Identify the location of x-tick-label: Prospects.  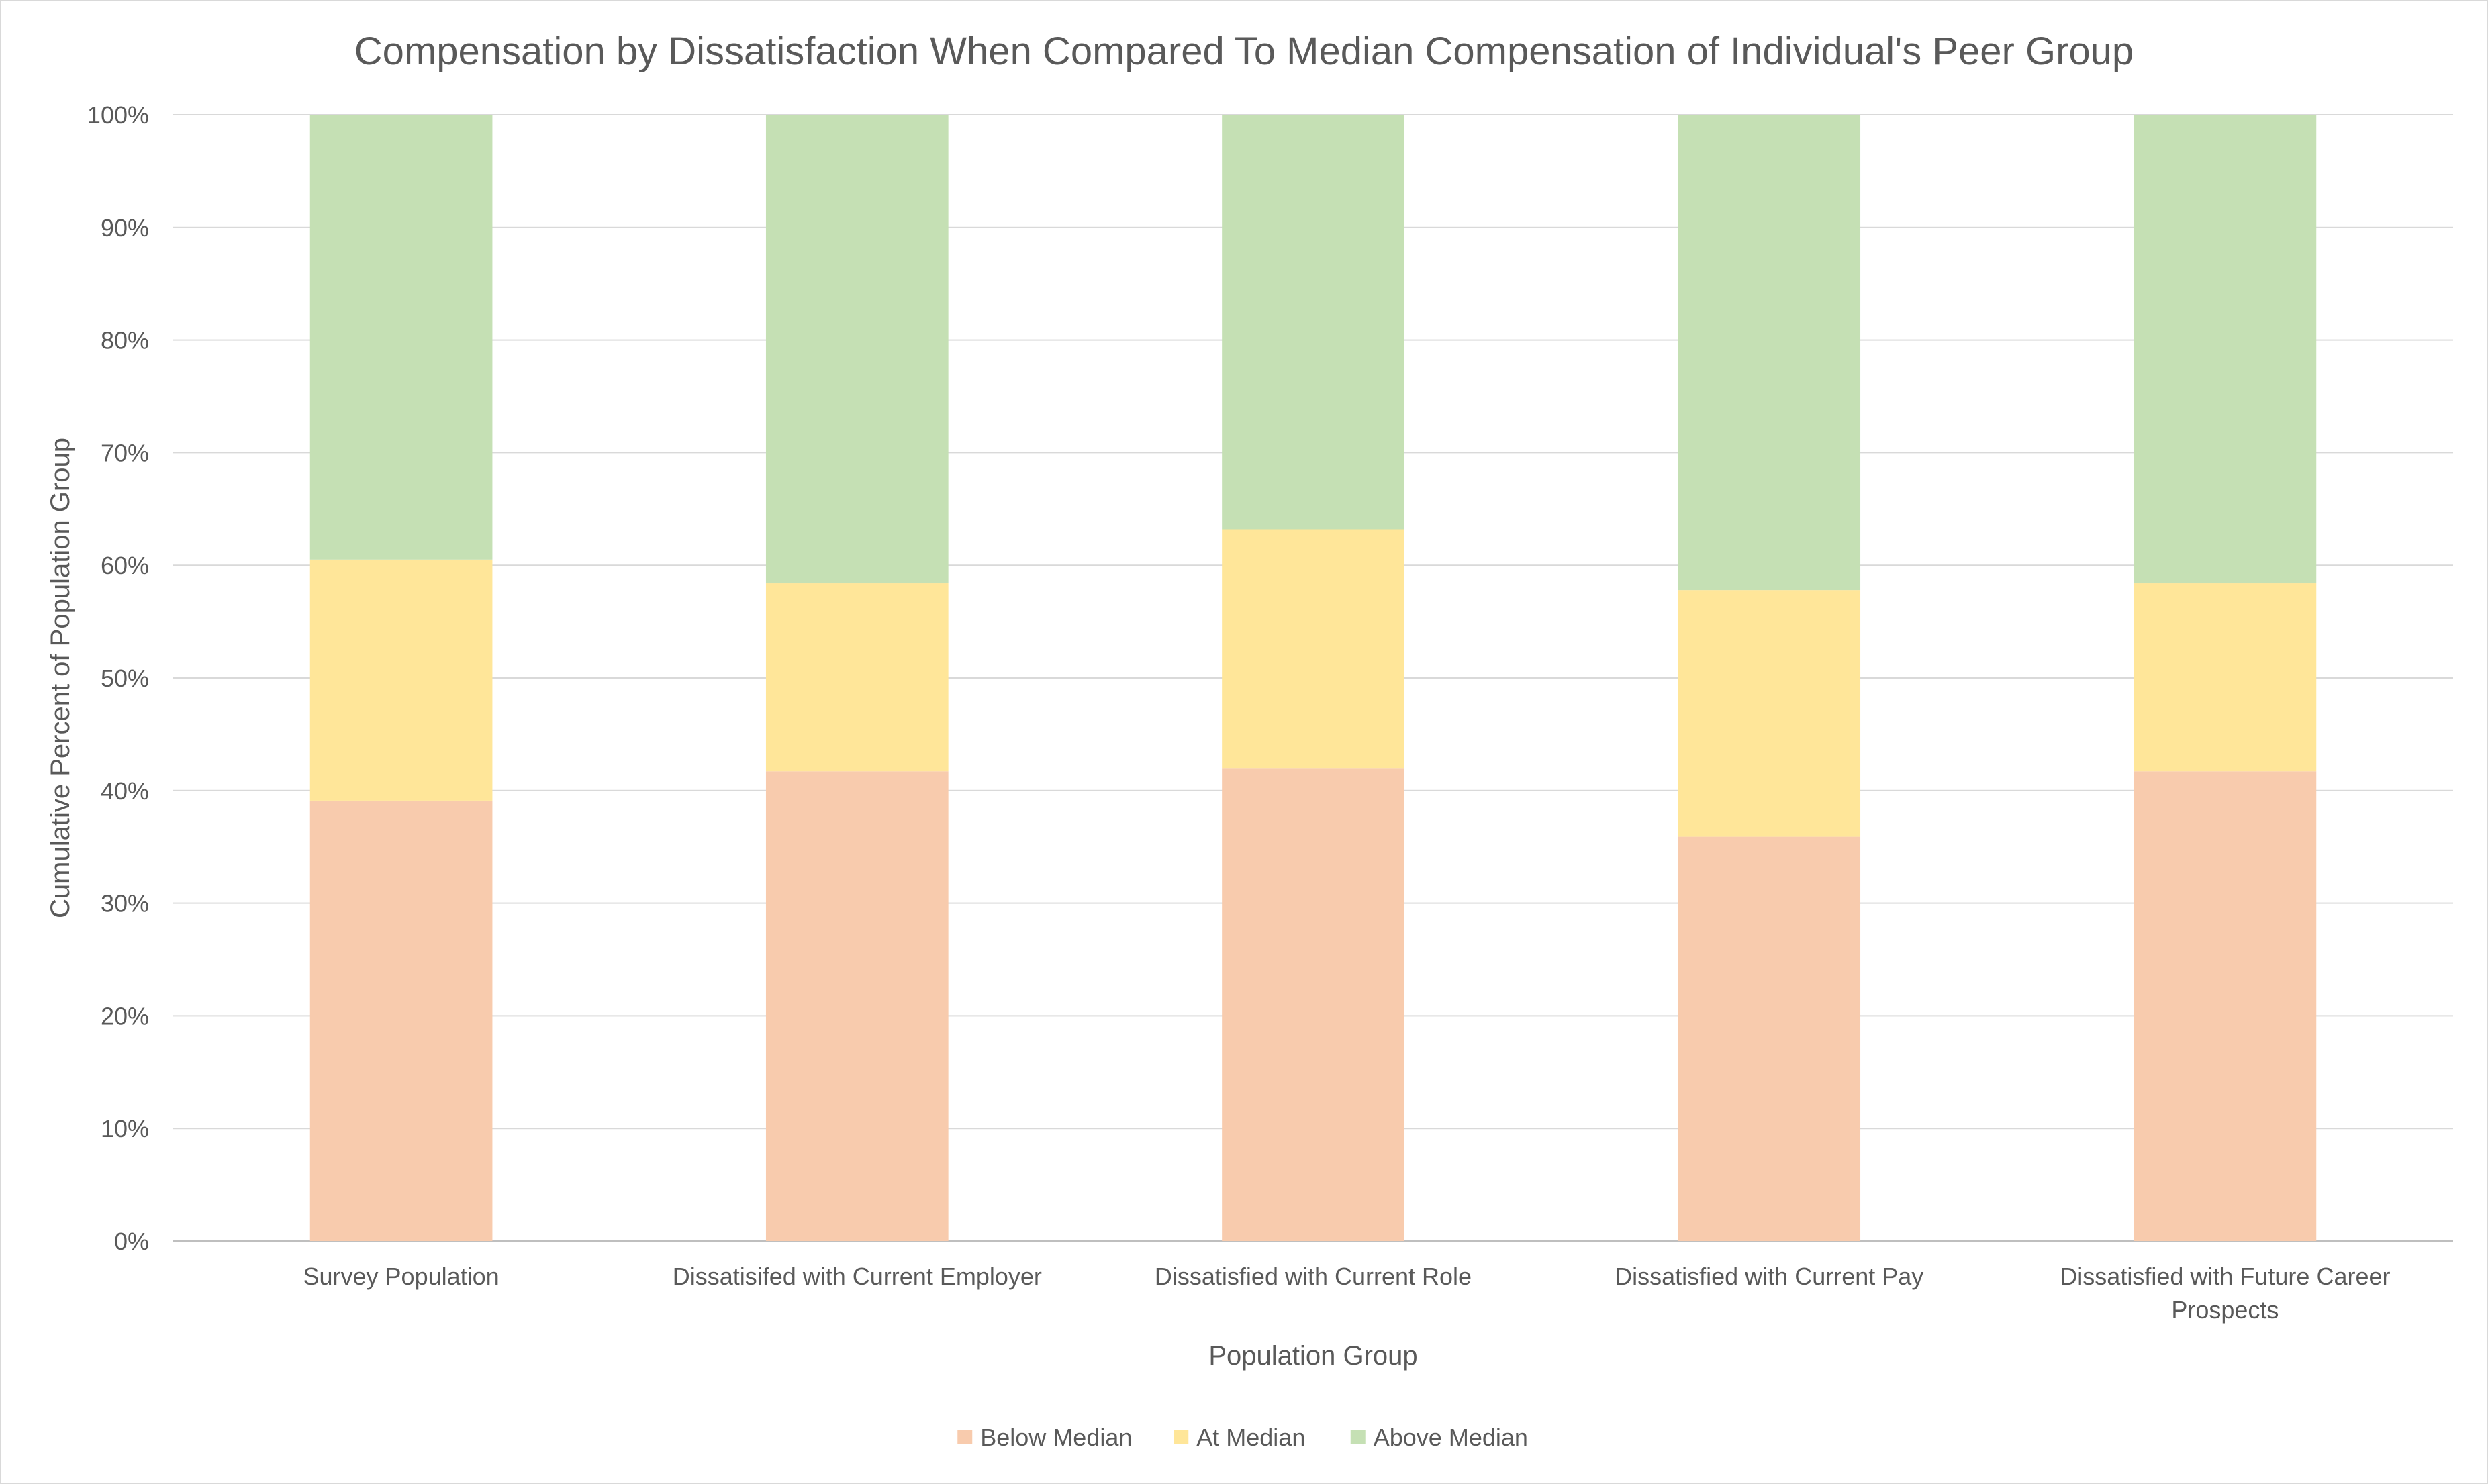
(2225, 1310).